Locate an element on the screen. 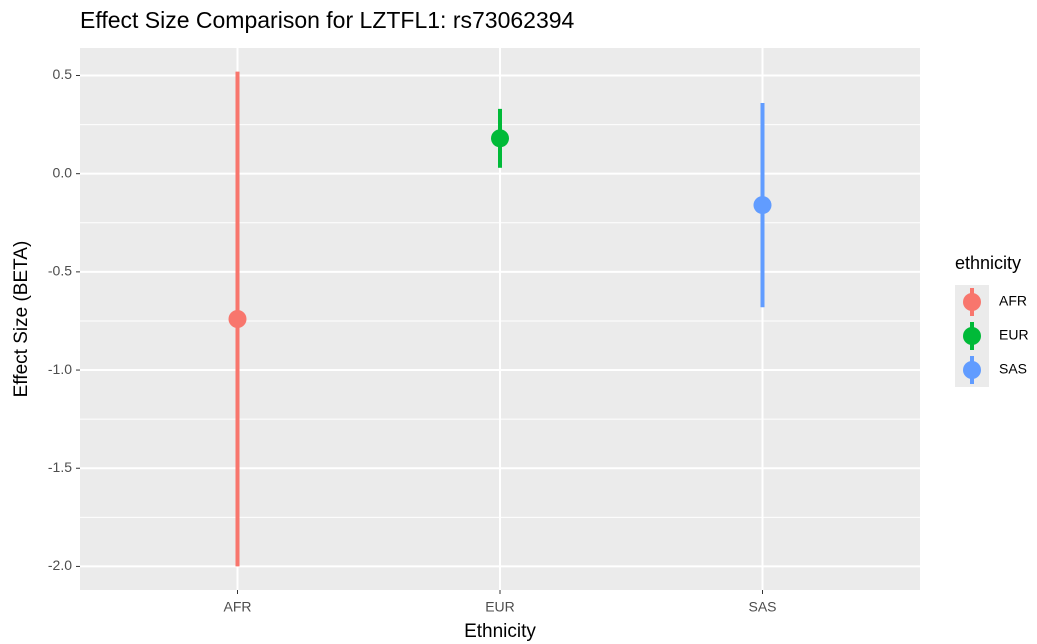 Image resolution: width=1037 pixels, height=644 pixels. y-tick-label: -2.0 is located at coordinates (60, 565).